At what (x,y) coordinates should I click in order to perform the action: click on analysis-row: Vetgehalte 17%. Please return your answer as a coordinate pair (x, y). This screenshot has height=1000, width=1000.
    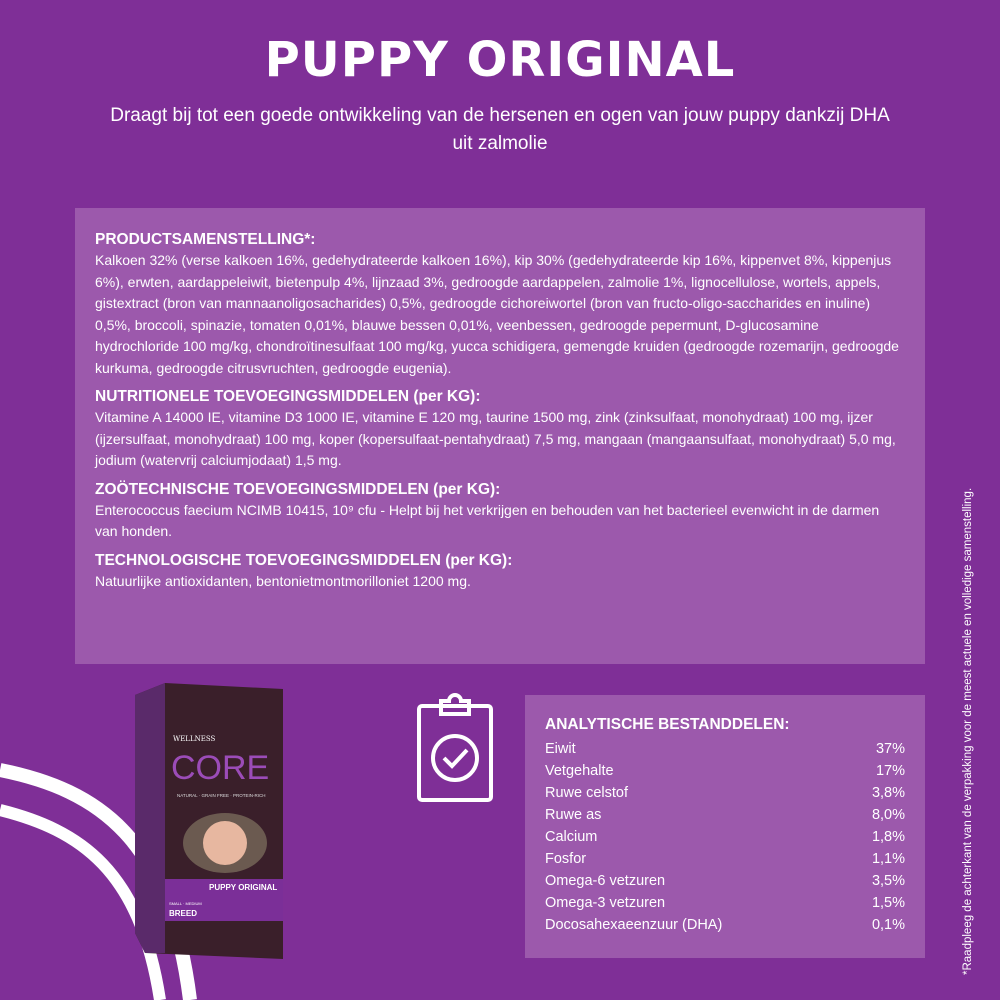
    Looking at the image, I should click on (725, 771).